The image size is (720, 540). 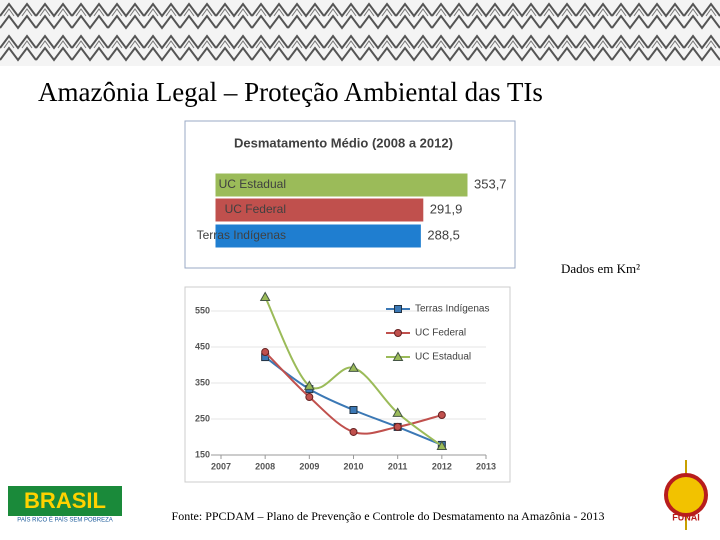 I want to click on logo-bg, so click(x=65, y=501).